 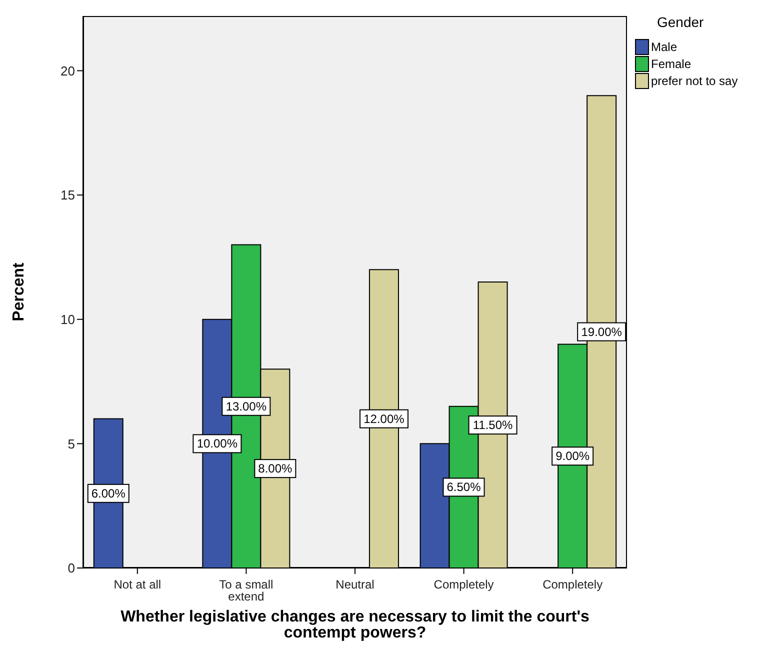 I want to click on x-tick-label: Neutral, so click(x=355, y=585).